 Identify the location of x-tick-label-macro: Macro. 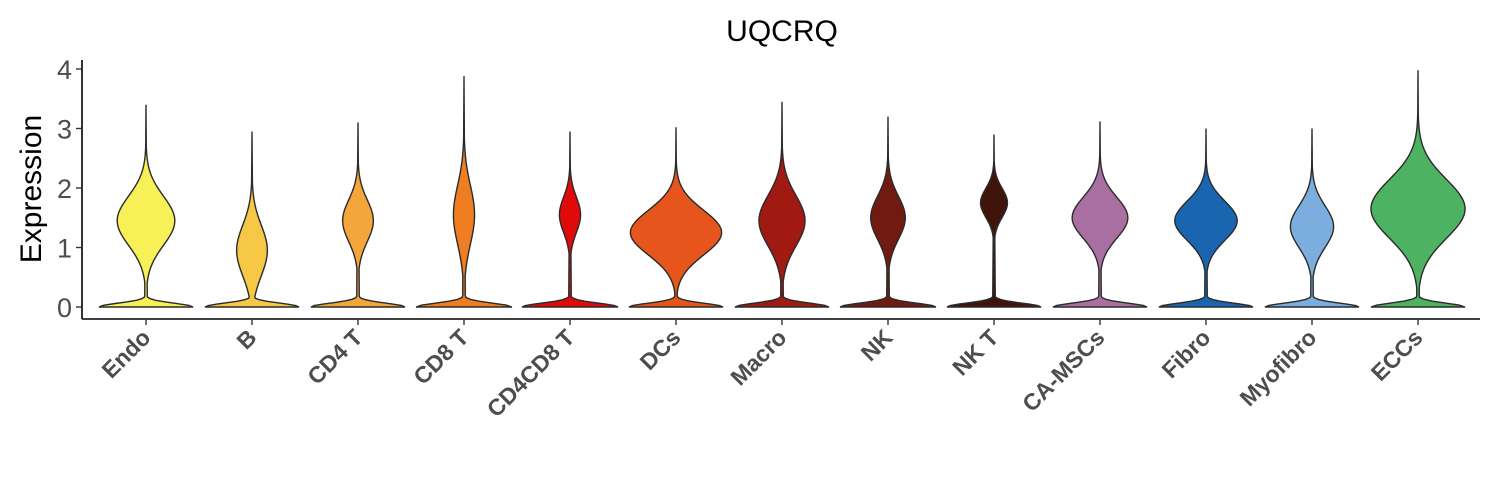
(758, 357).